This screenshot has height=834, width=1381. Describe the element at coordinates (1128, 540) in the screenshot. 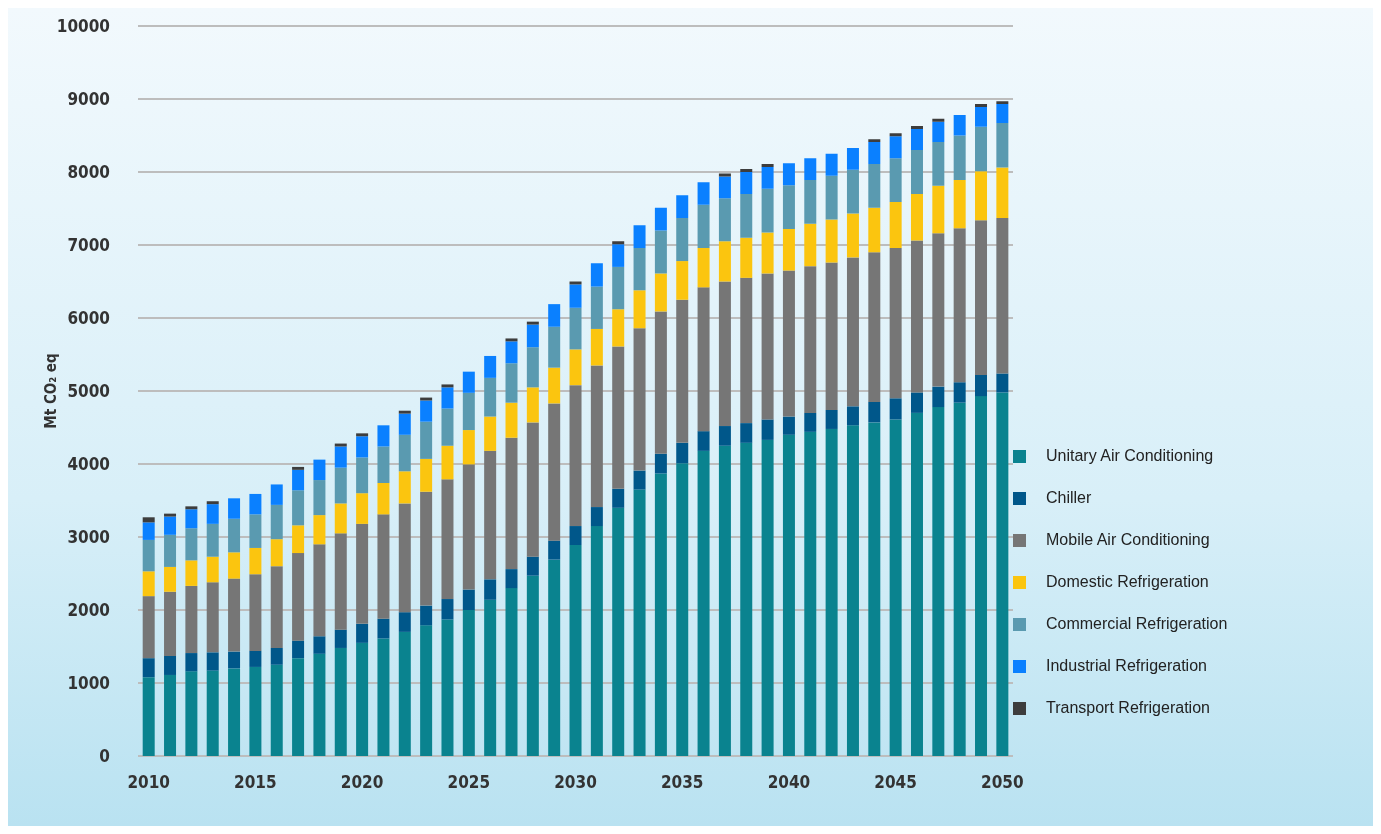

I see `legend-label: Mobile Air Conditioning` at that location.